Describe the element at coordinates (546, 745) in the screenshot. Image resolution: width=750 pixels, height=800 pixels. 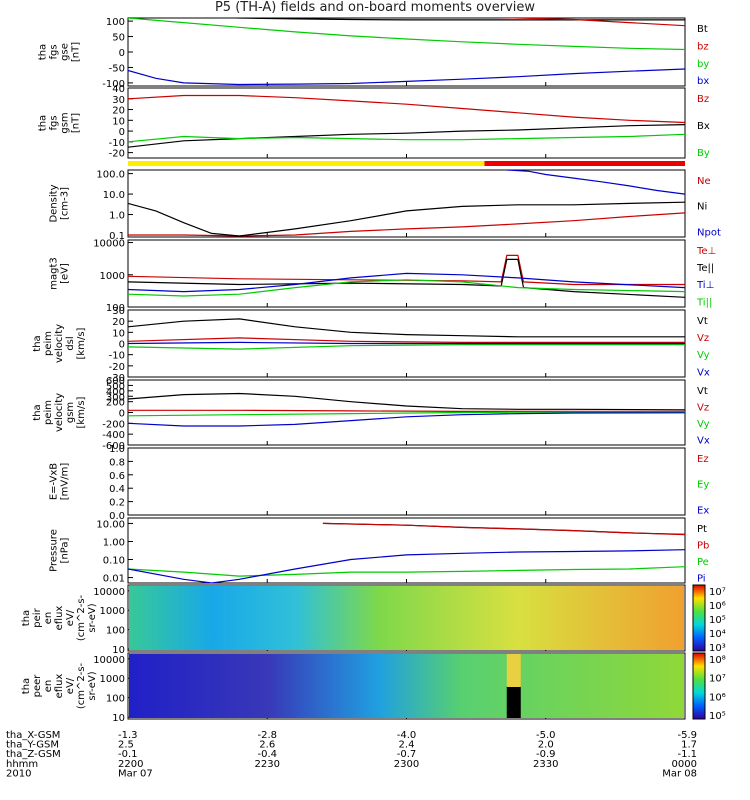
I see `x-tick-label: 2.0` at that location.